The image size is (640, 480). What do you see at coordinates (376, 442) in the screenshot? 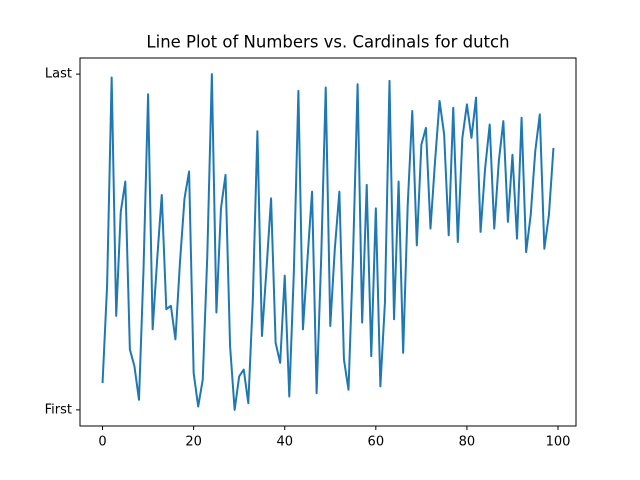
I see `x-tick-label: 60` at bounding box center [376, 442].